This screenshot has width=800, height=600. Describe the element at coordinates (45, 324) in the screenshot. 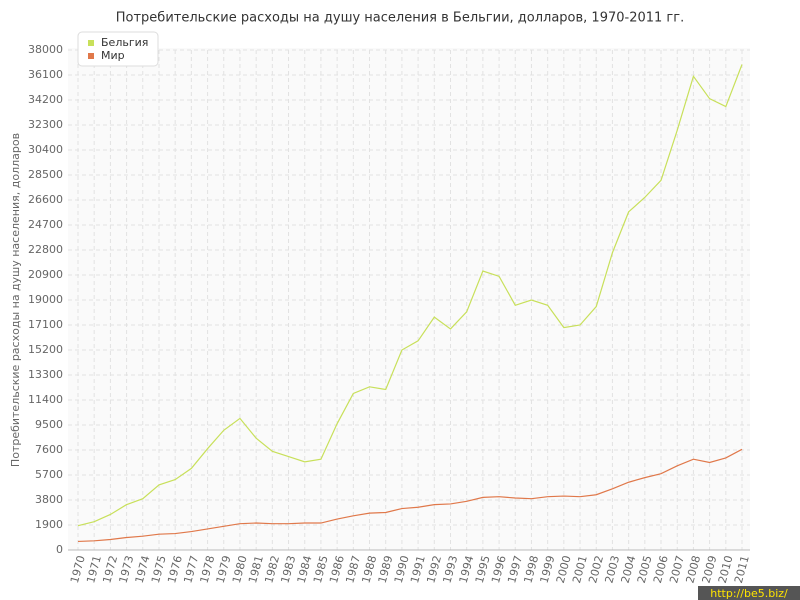

I see `y-tick-label: 17100` at that location.